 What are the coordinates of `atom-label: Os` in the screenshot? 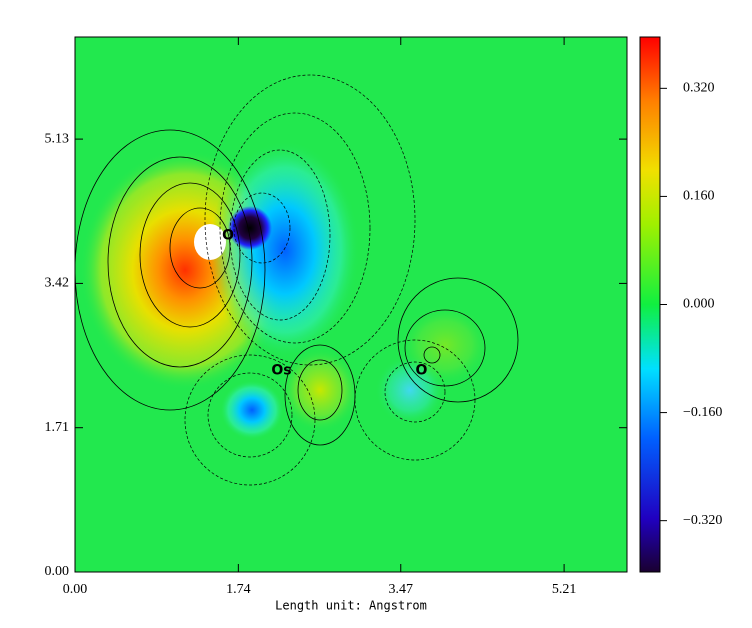 It's located at (281, 370).